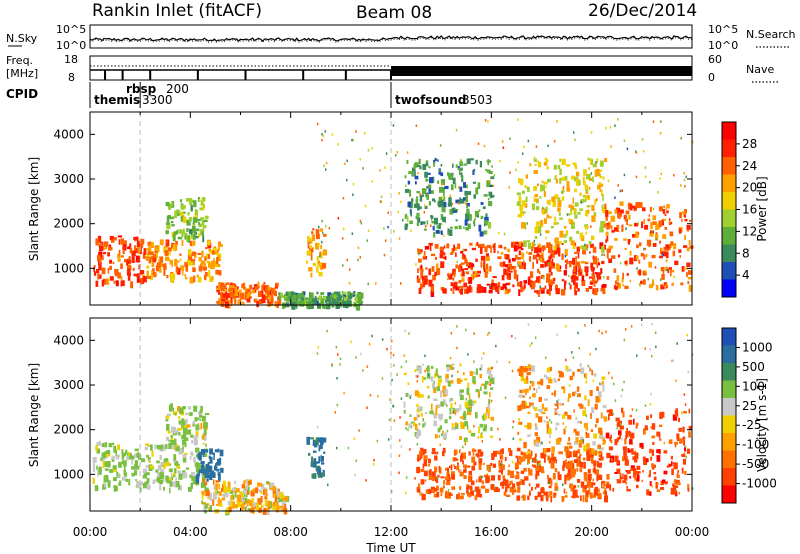 The width and height of the screenshot is (800, 554). I want to click on cpid-mode-2-id: 200, so click(177, 89).